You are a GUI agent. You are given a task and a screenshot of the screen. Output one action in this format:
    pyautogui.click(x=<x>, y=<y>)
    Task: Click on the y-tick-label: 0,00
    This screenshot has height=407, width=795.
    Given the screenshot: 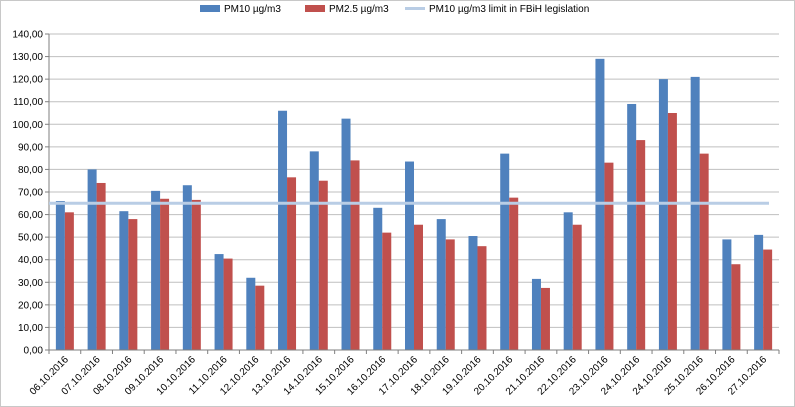 What is the action you would take?
    pyautogui.click(x=34, y=351)
    